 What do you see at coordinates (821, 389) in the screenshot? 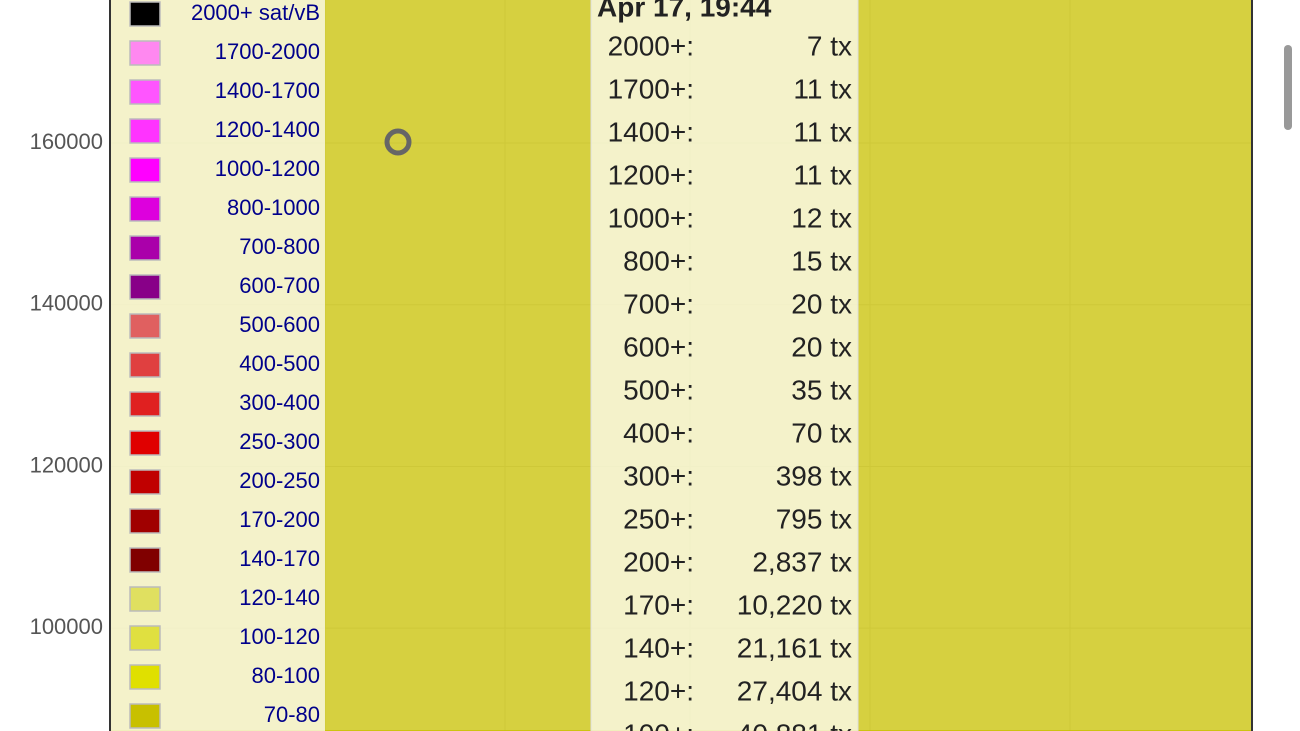
I see `tooltip-row-value: 35 tx` at bounding box center [821, 389].